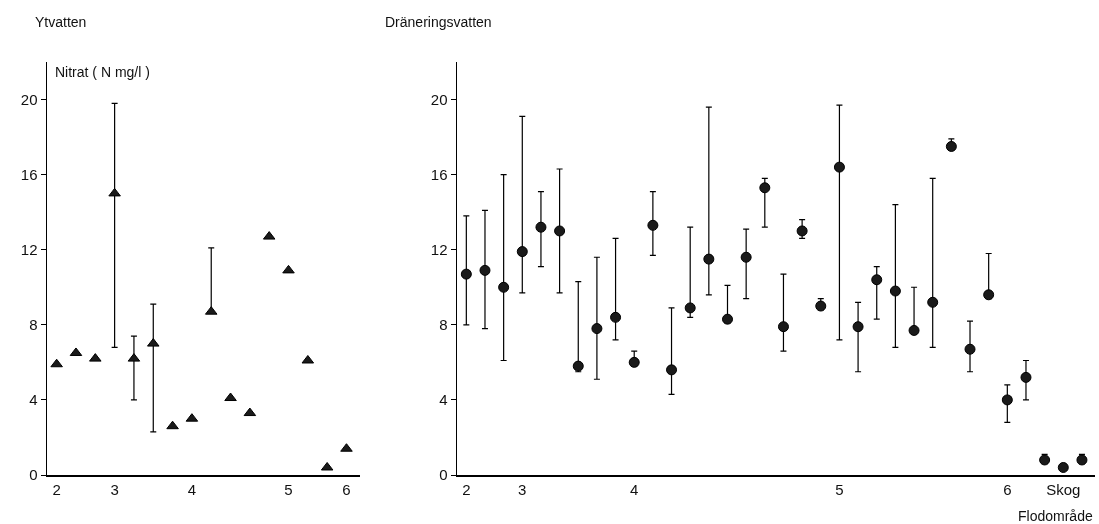  I want to click on chart-title: Dräneringsvatten, so click(438, 21).